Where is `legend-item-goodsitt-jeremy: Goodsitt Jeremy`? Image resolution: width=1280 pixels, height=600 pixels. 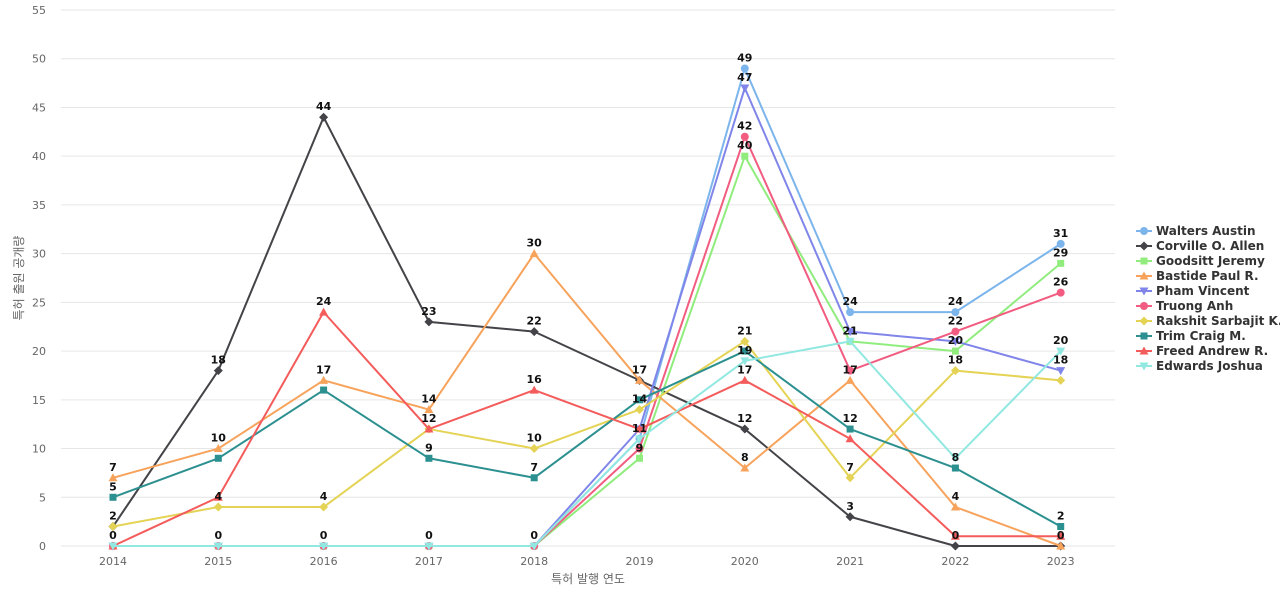 legend-item-goodsitt-jeremy: Goodsitt Jeremy is located at coordinates (1200, 261).